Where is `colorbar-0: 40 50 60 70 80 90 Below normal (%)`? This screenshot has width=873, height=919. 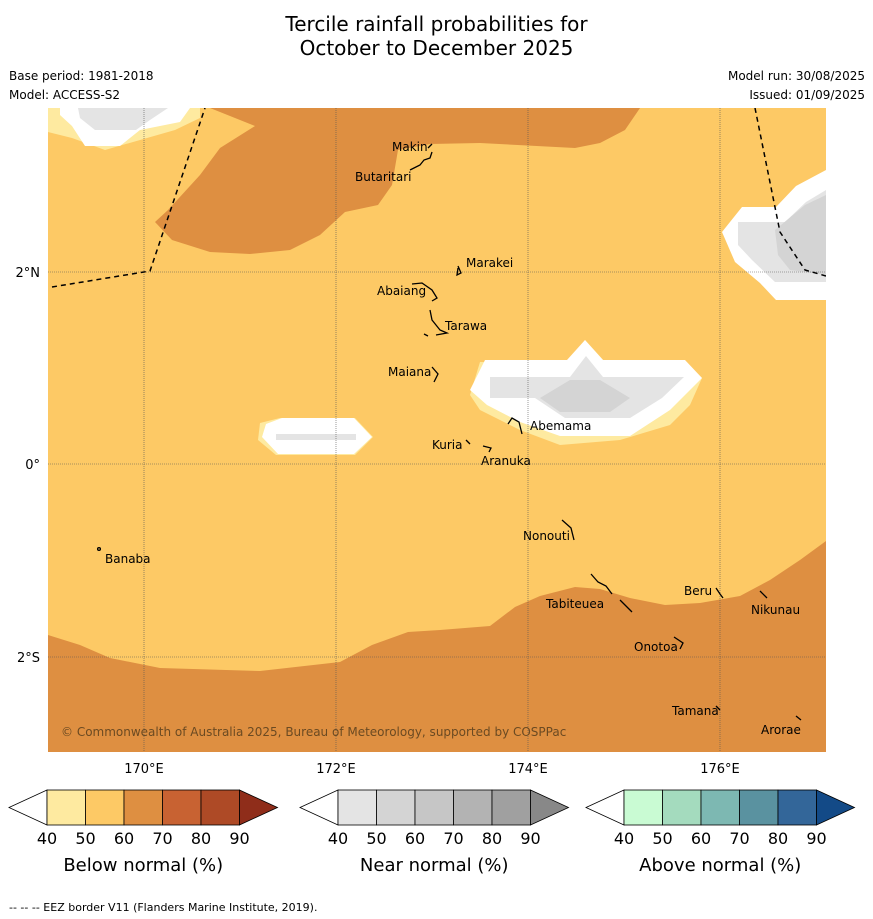
colorbar-0: 40 50 60 70 80 90 Below normal (%) is located at coordinates (143, 832).